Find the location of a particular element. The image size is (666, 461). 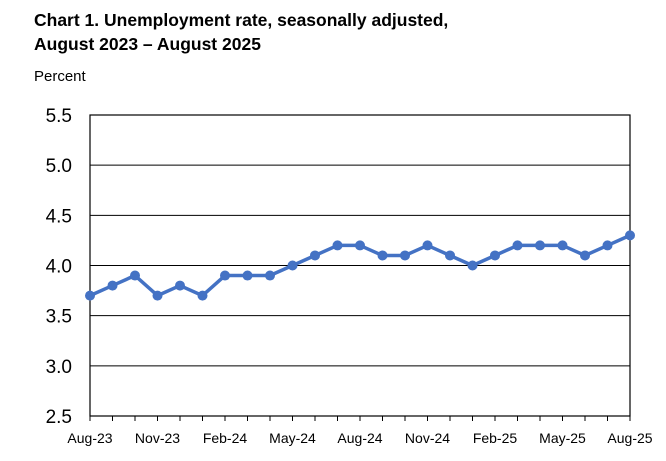

y-tick-label: 2.5 is located at coordinates (59, 417).